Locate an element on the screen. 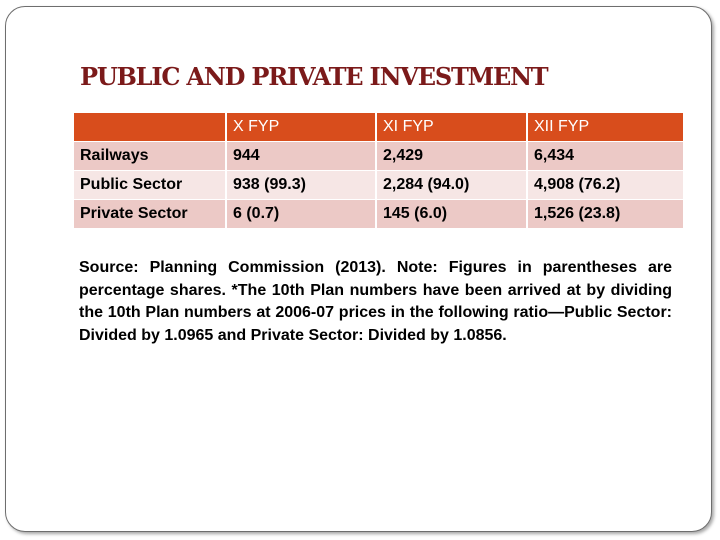 The height and width of the screenshot is (540, 720). table-row: Railways 944 2,429 6,434 is located at coordinates (379, 156).